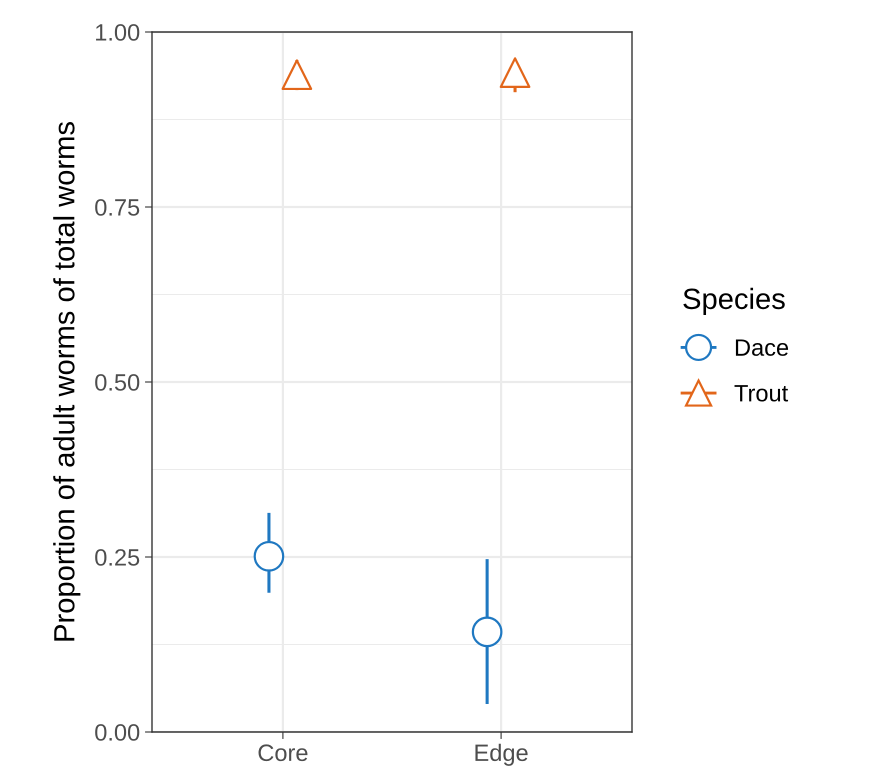 Image resolution: width=871 pixels, height=784 pixels. Describe the element at coordinates (283, 753) in the screenshot. I see `x-tick-label: Core` at that location.